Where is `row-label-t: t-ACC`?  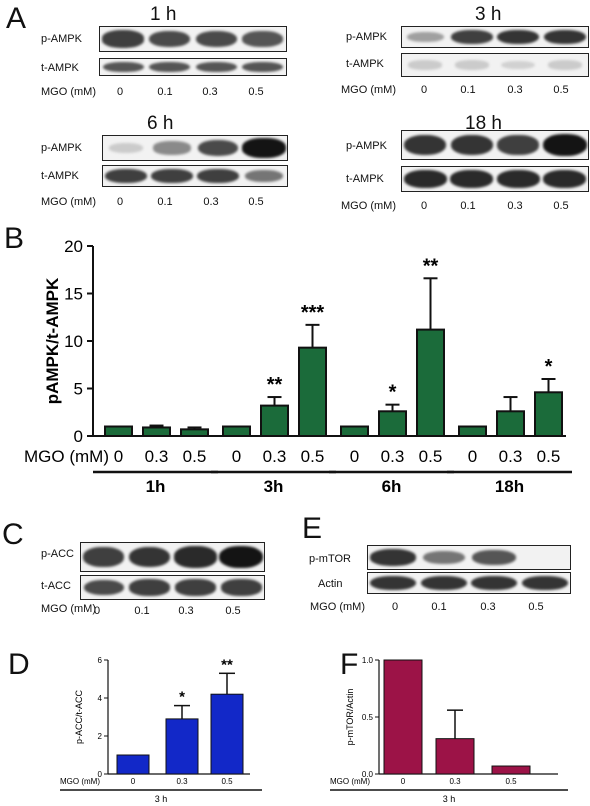 row-label-t: t-ACC is located at coordinates (56, 586).